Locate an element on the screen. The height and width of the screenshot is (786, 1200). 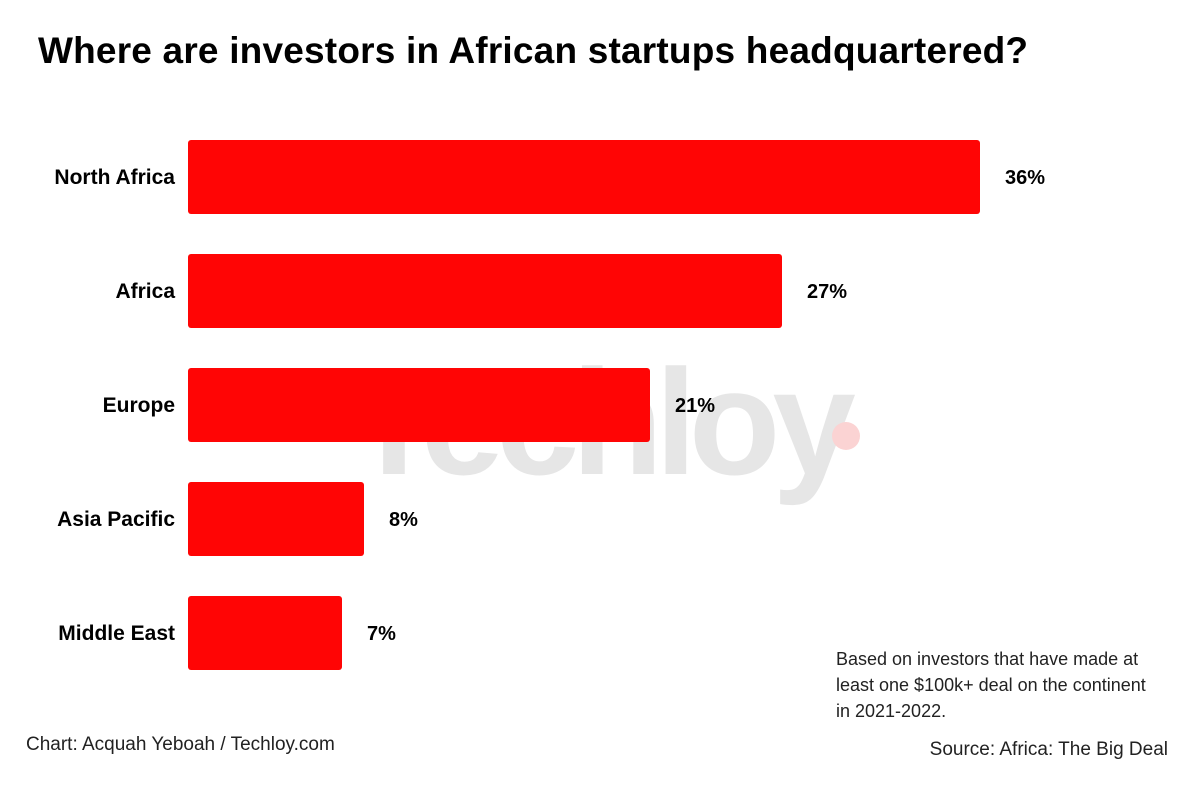
category-label: North Africa is located at coordinates (114, 177).